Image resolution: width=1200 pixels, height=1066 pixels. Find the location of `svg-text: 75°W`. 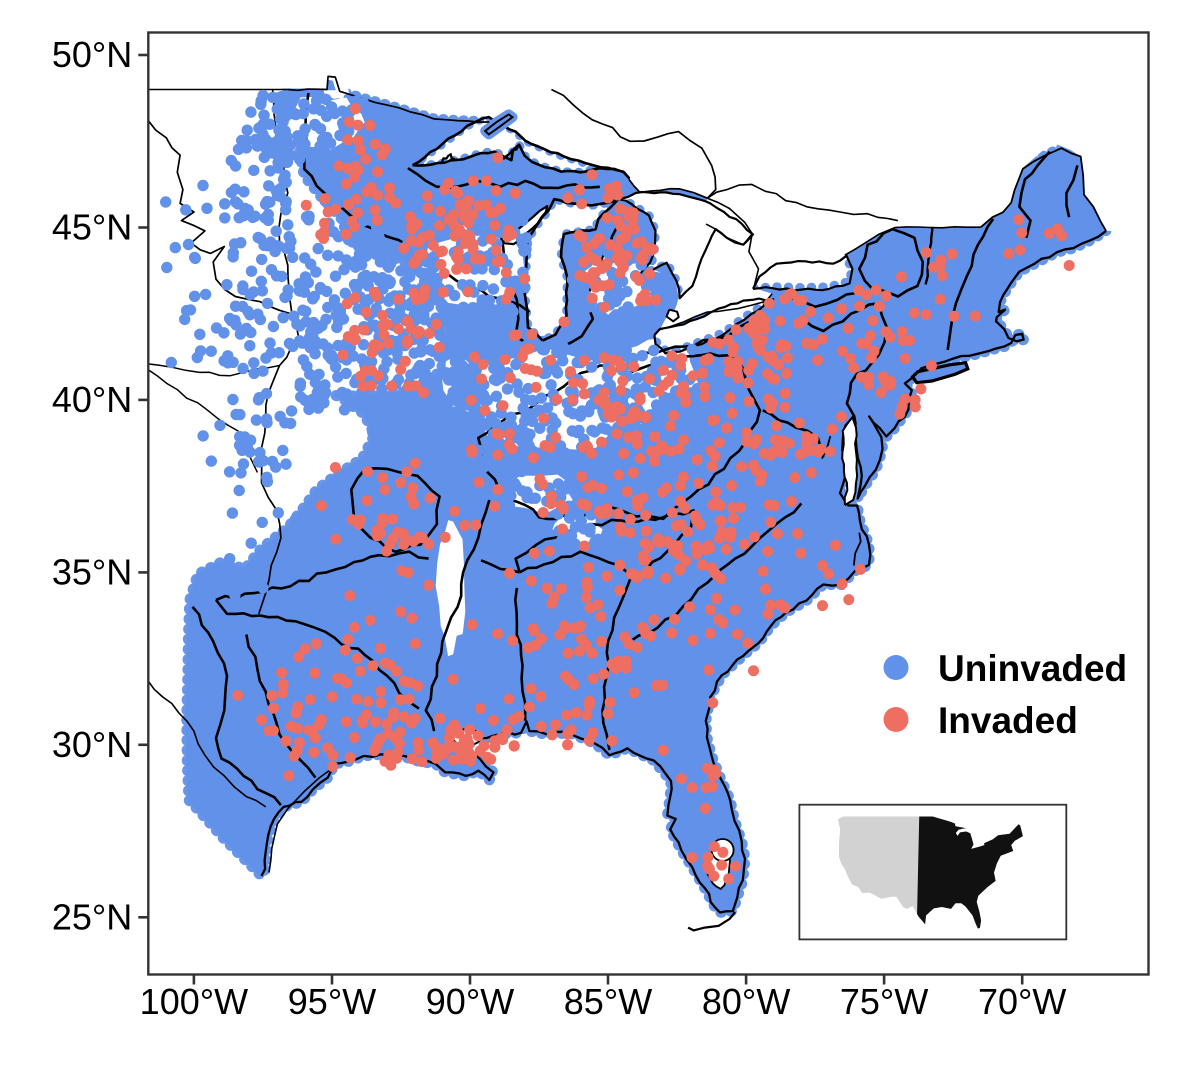

svg-text: 75°W is located at coordinates (884, 1001).